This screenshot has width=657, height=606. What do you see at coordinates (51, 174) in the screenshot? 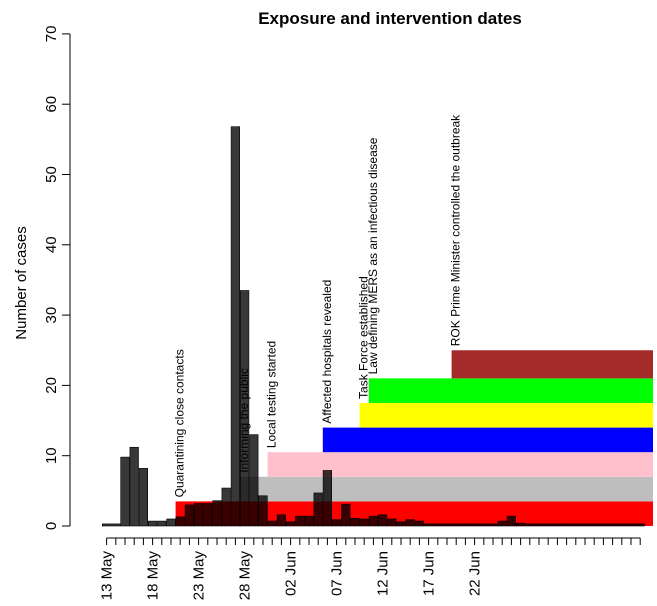
I see `y-tick-label: 50` at bounding box center [51, 174].